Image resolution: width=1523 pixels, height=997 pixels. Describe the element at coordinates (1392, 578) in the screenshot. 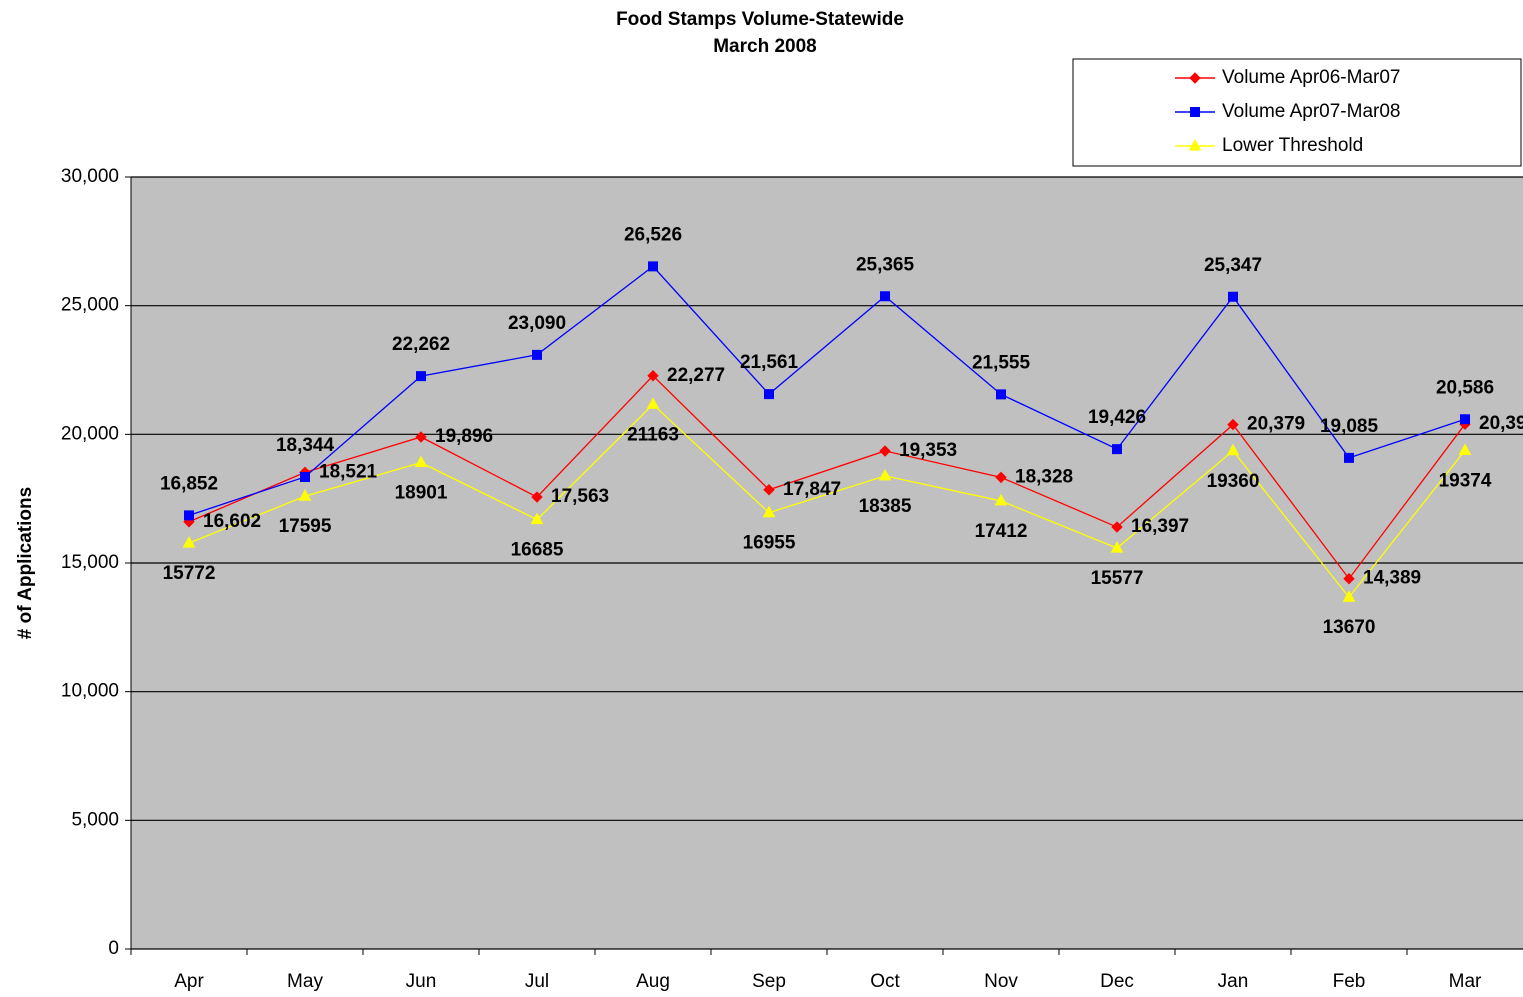

I see `data-label: 14,389` at that location.